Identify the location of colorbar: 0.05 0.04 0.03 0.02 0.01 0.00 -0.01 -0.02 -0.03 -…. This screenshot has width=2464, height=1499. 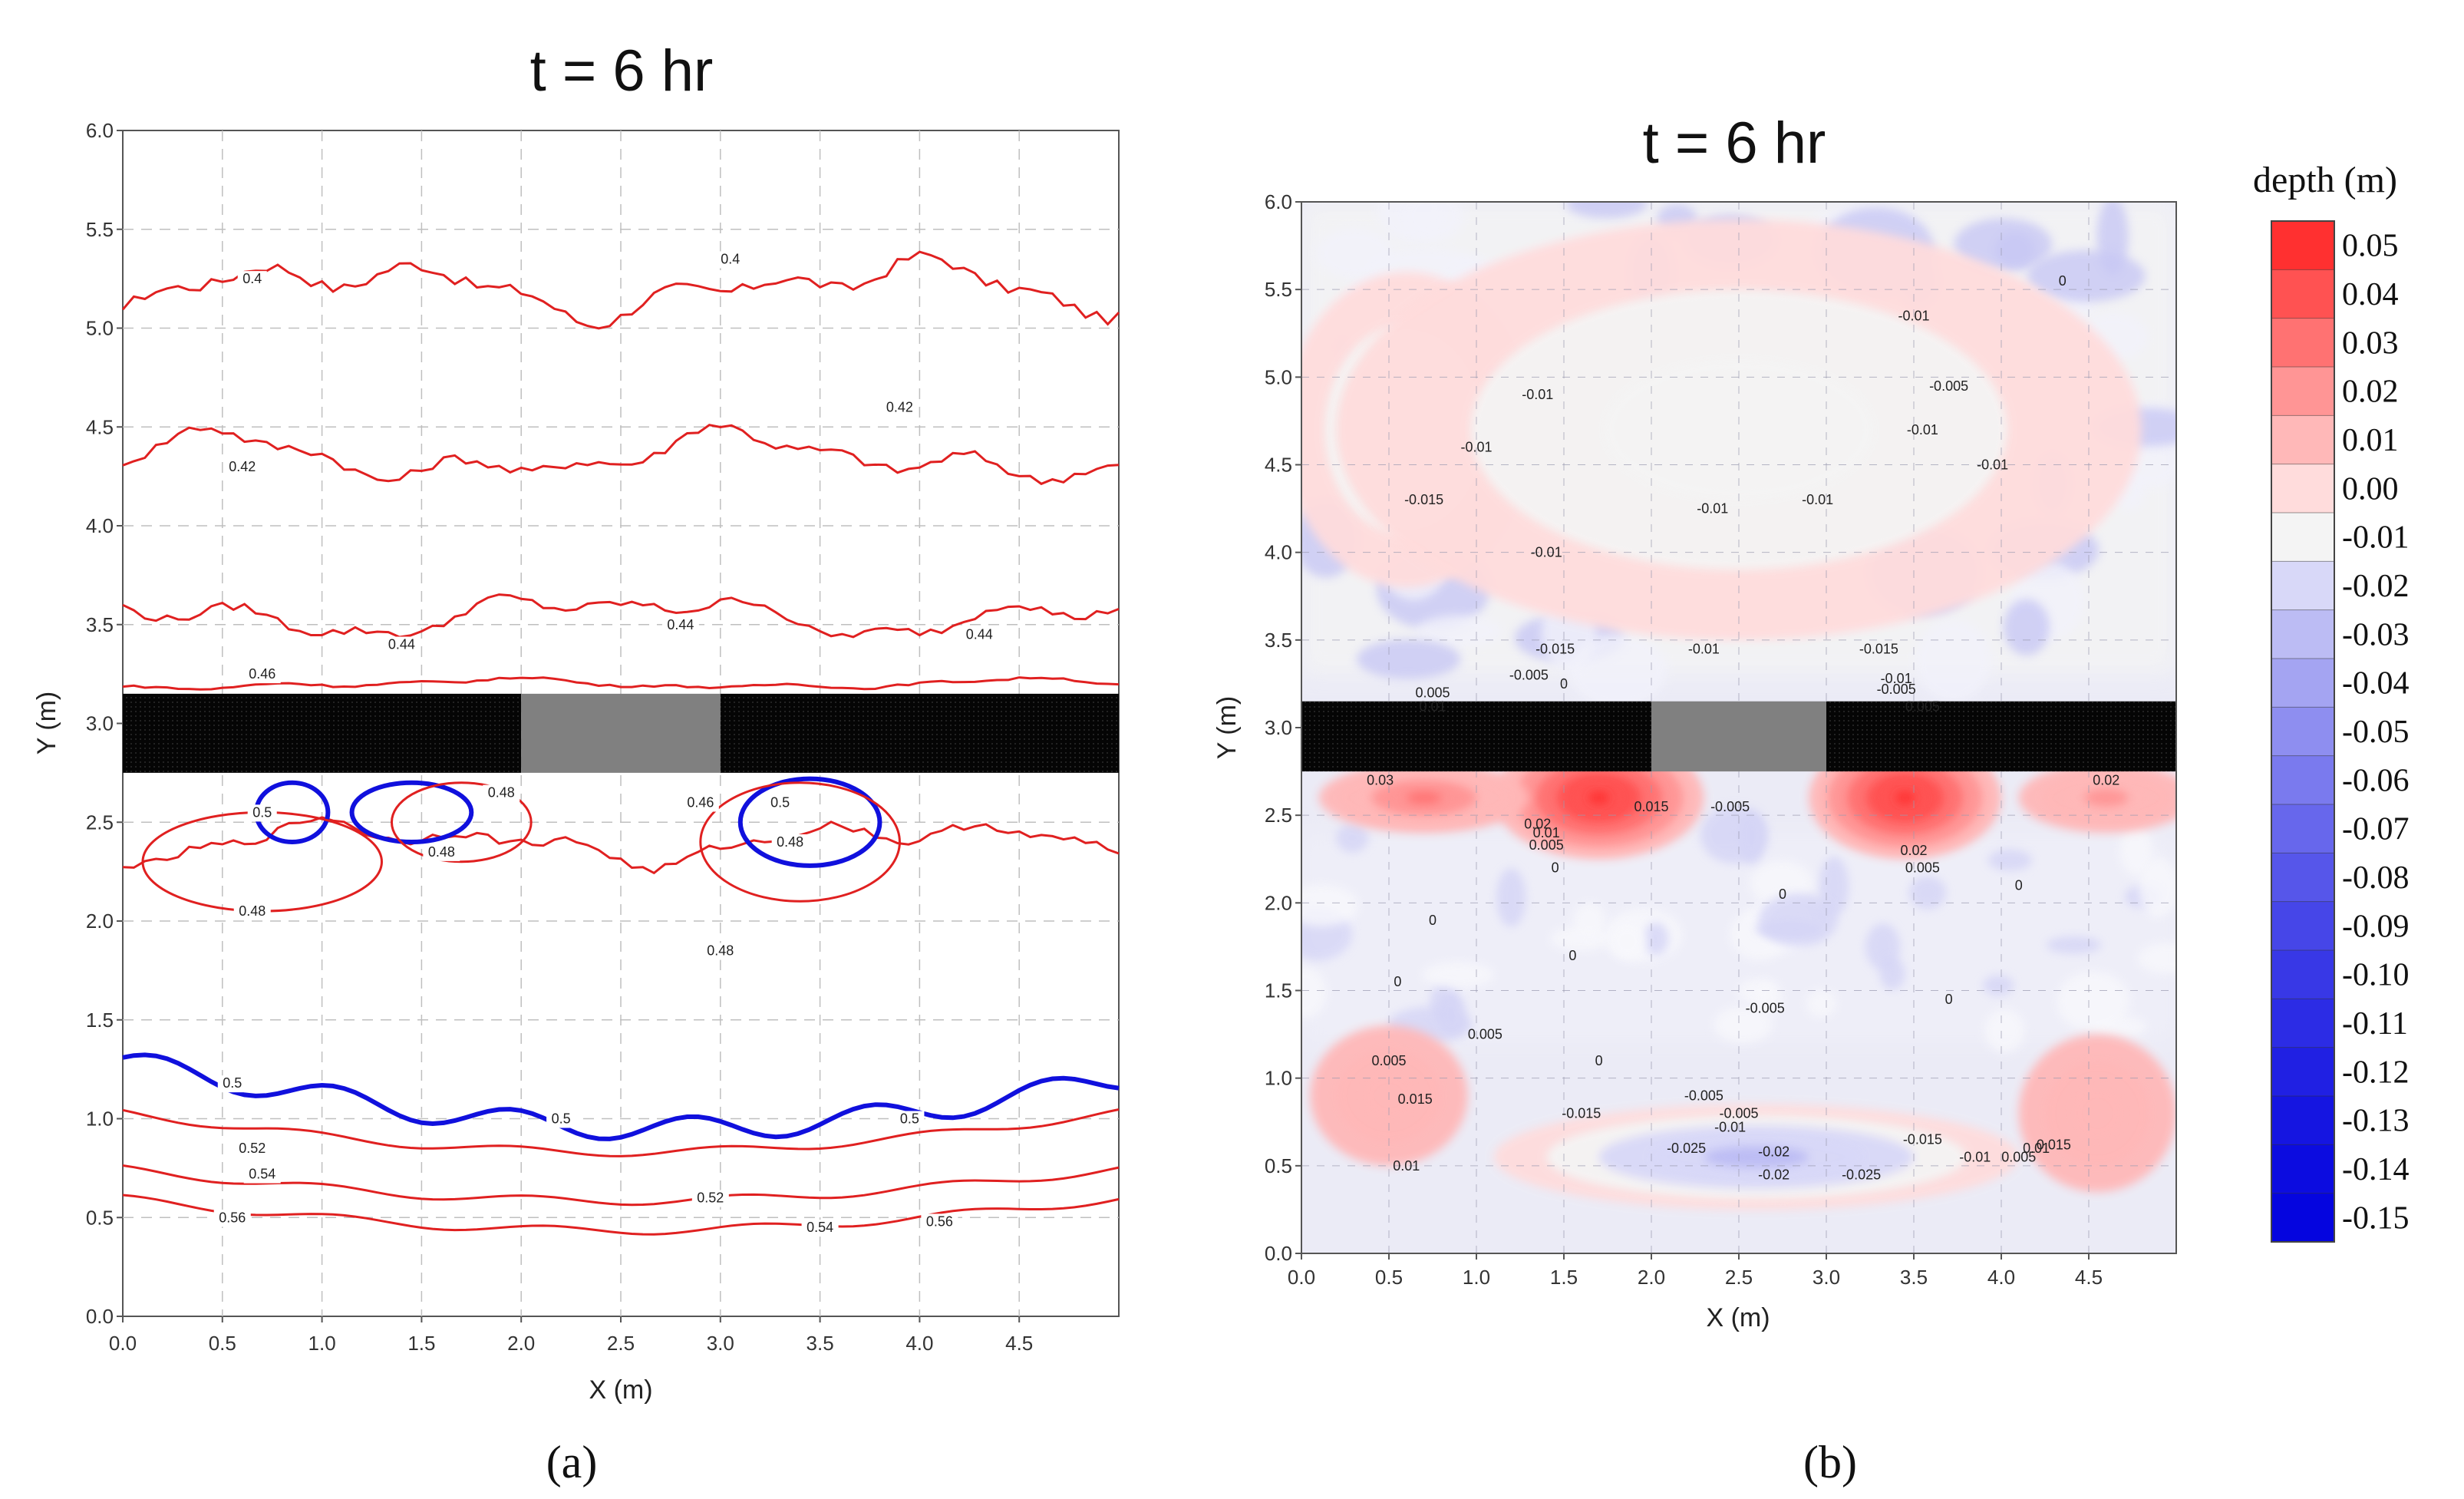
(2340, 731).